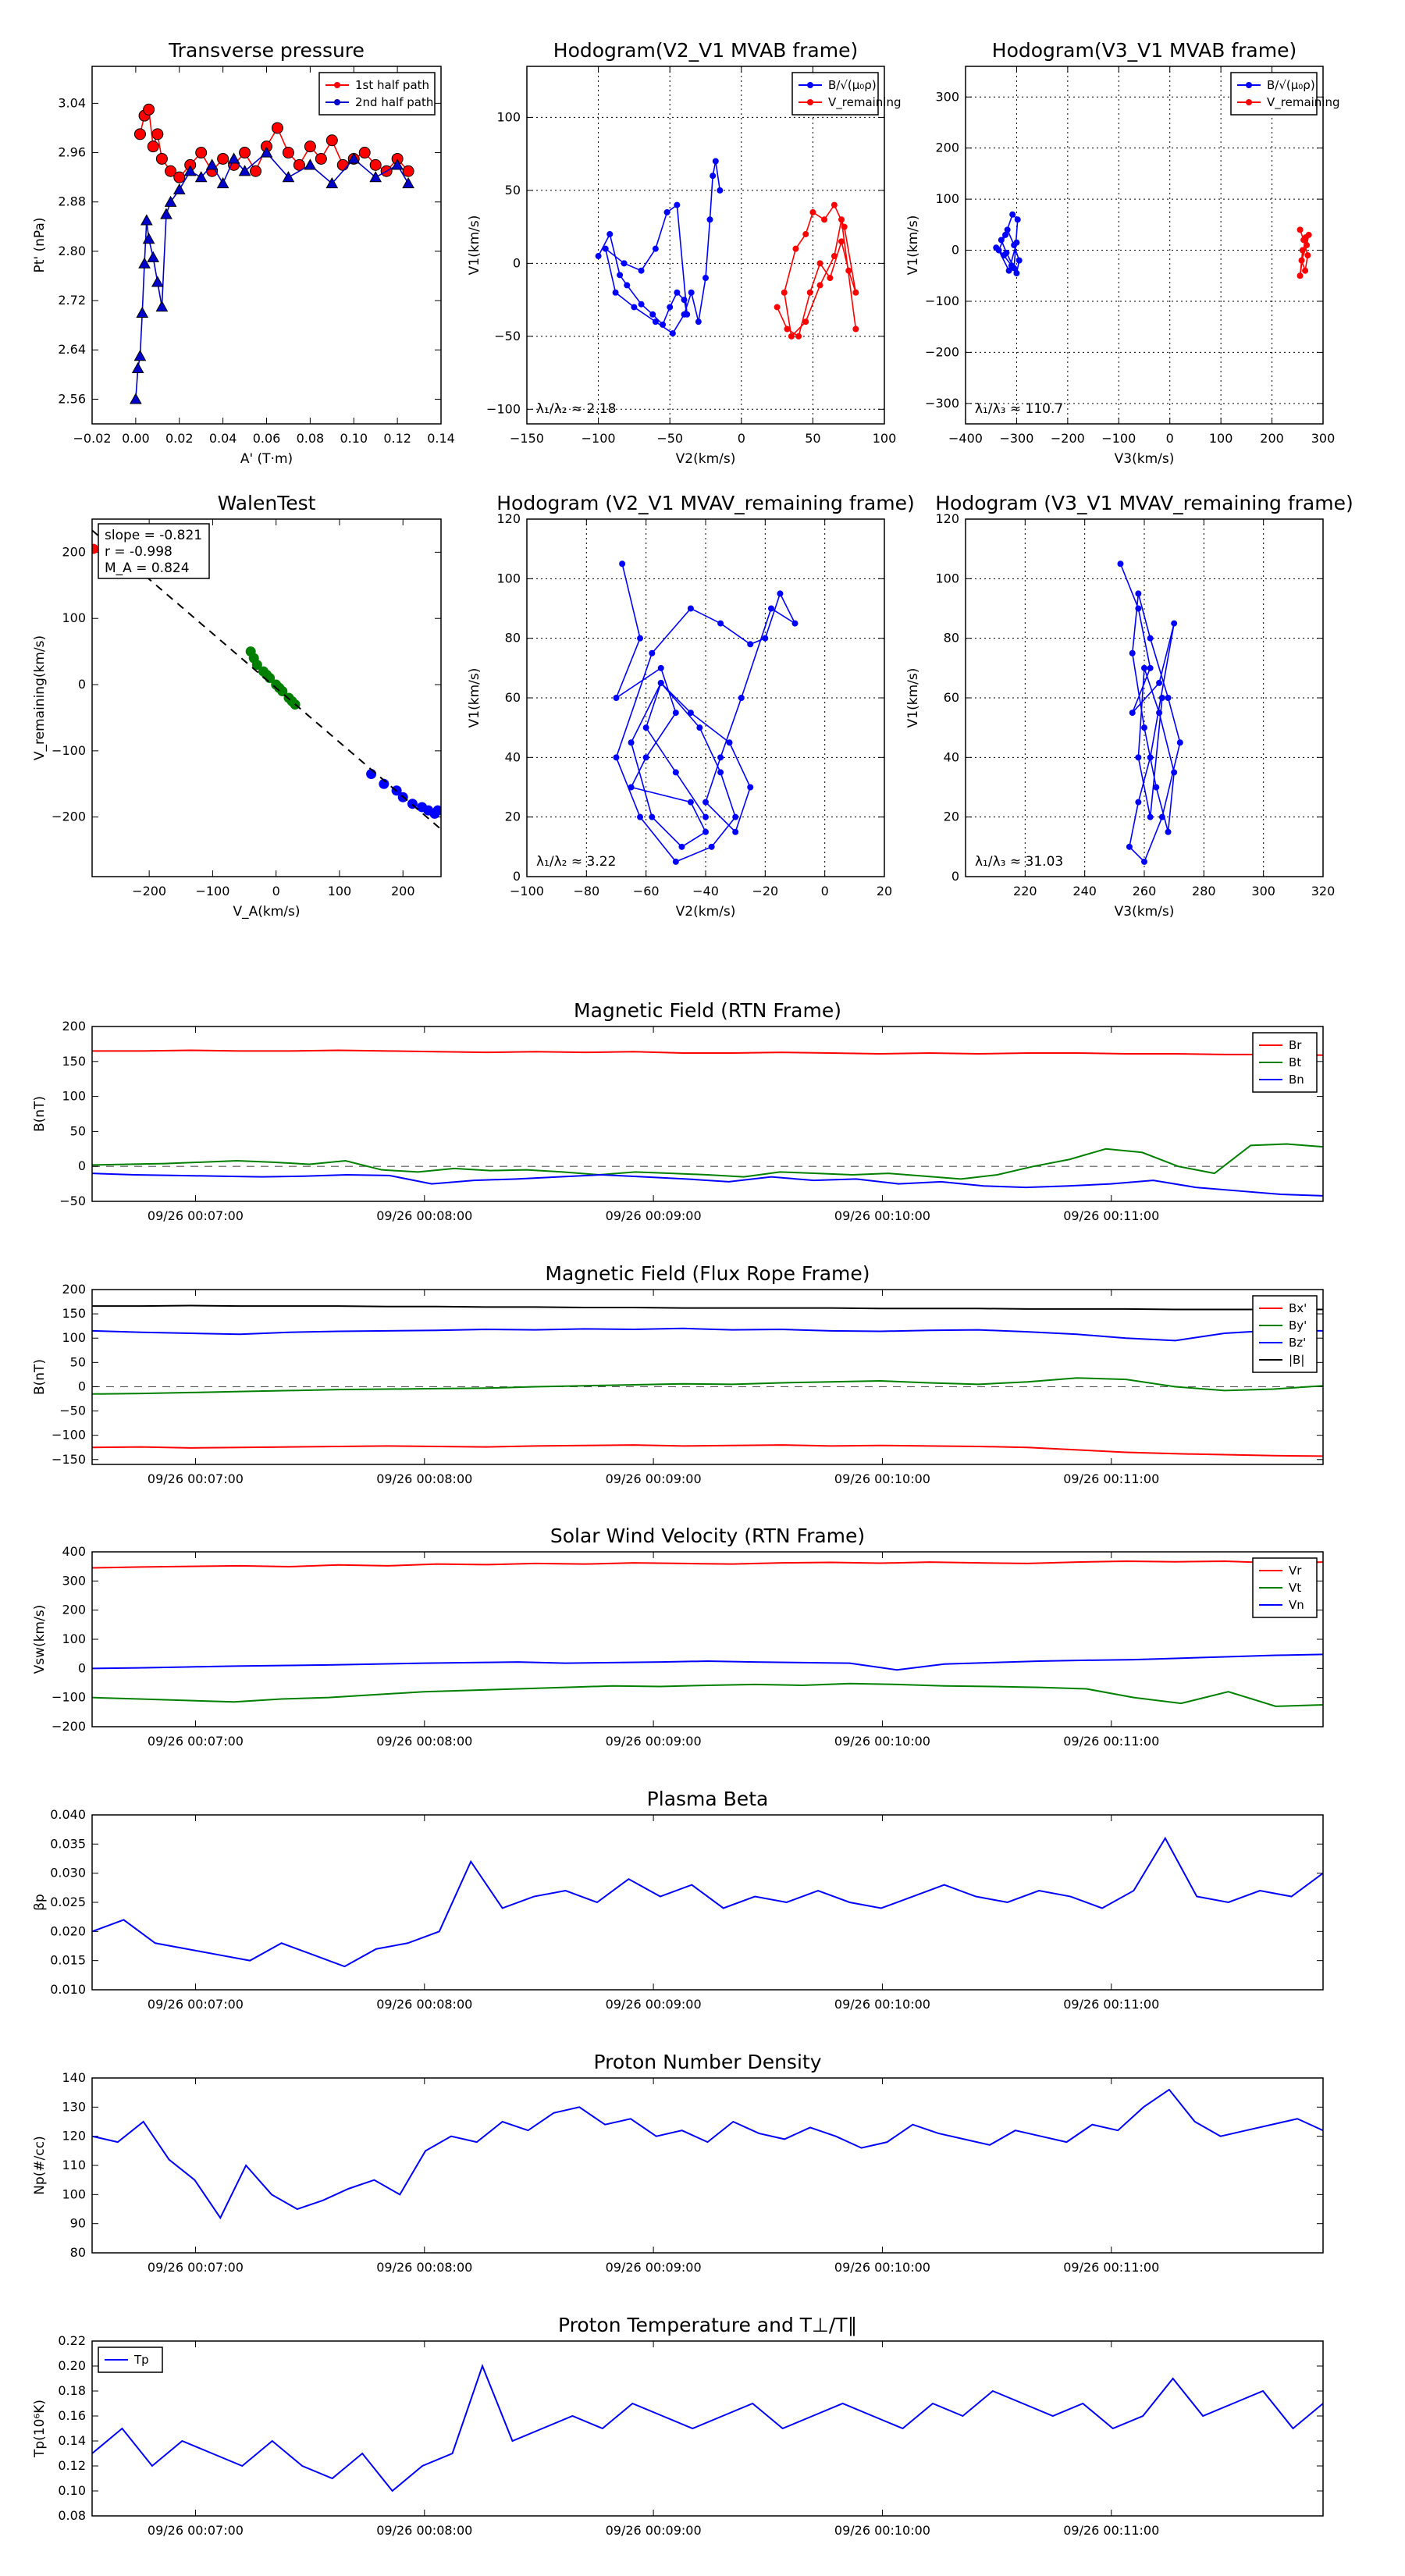  I want to click on y-tick-label: −100, so click(69, 1435).